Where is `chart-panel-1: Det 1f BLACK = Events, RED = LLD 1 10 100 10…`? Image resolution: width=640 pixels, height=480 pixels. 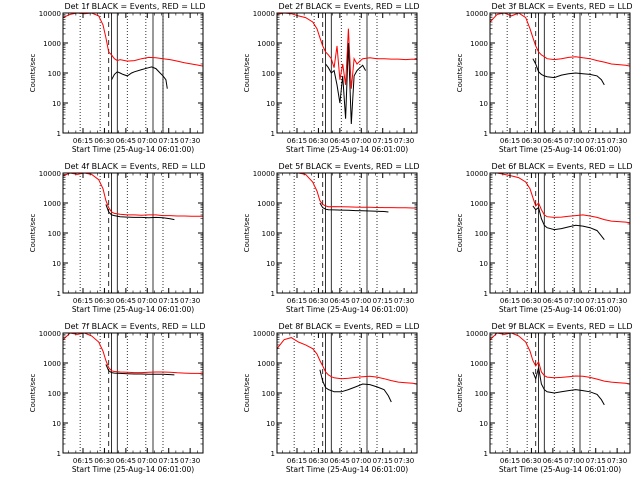
chart-panel-1: Det 1f BLACK = Events, RED = LLD 1 10 100 10… is located at coordinates (117, 78).